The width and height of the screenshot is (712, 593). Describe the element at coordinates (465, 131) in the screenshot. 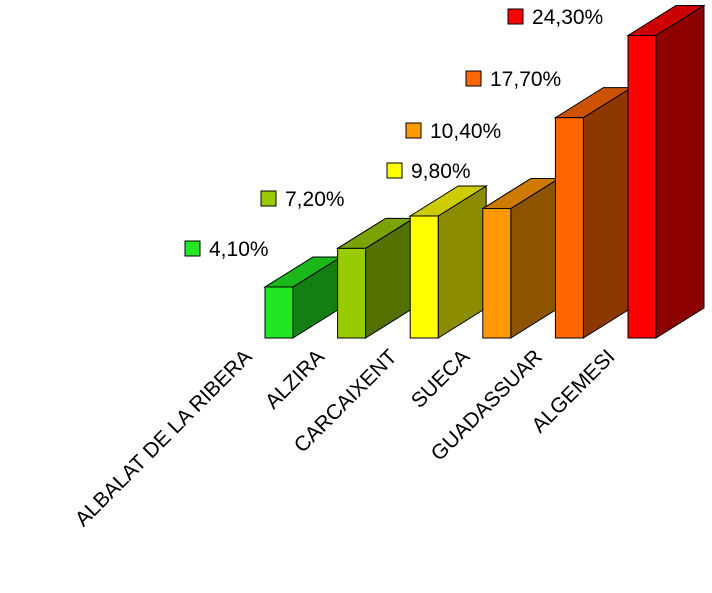

I see `value-label: 10,40%` at that location.